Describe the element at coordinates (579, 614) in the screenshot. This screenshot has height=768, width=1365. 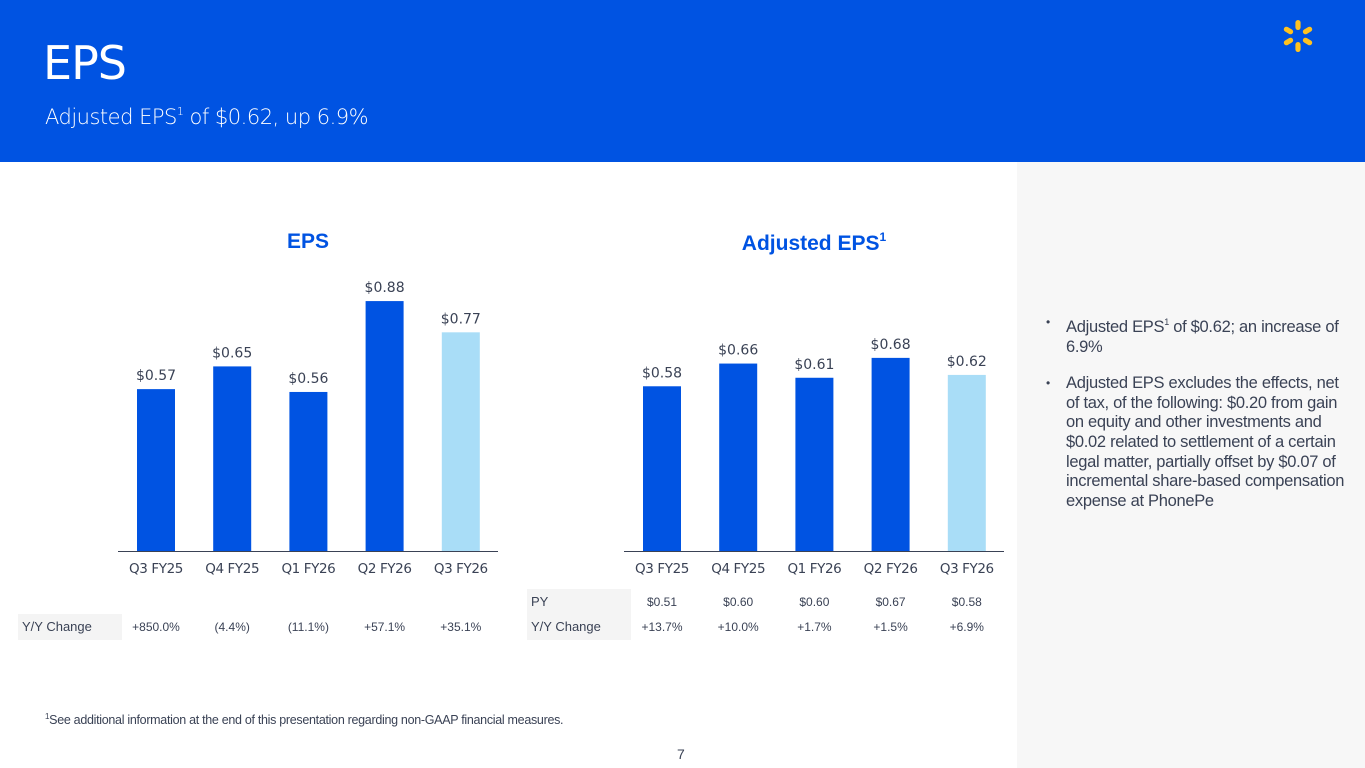
I see `adjusted-eps-table-label-background` at that location.